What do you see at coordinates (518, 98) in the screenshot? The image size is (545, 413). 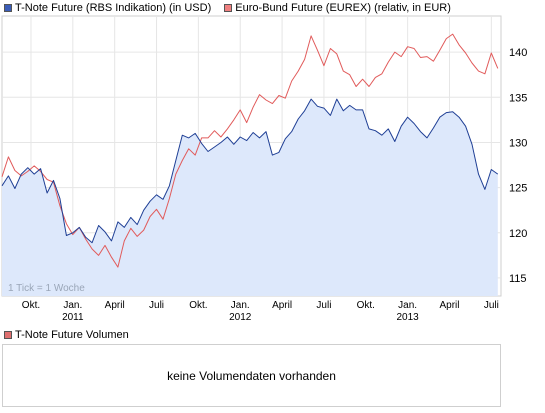 I see `y-tick-label: 135` at bounding box center [518, 98].